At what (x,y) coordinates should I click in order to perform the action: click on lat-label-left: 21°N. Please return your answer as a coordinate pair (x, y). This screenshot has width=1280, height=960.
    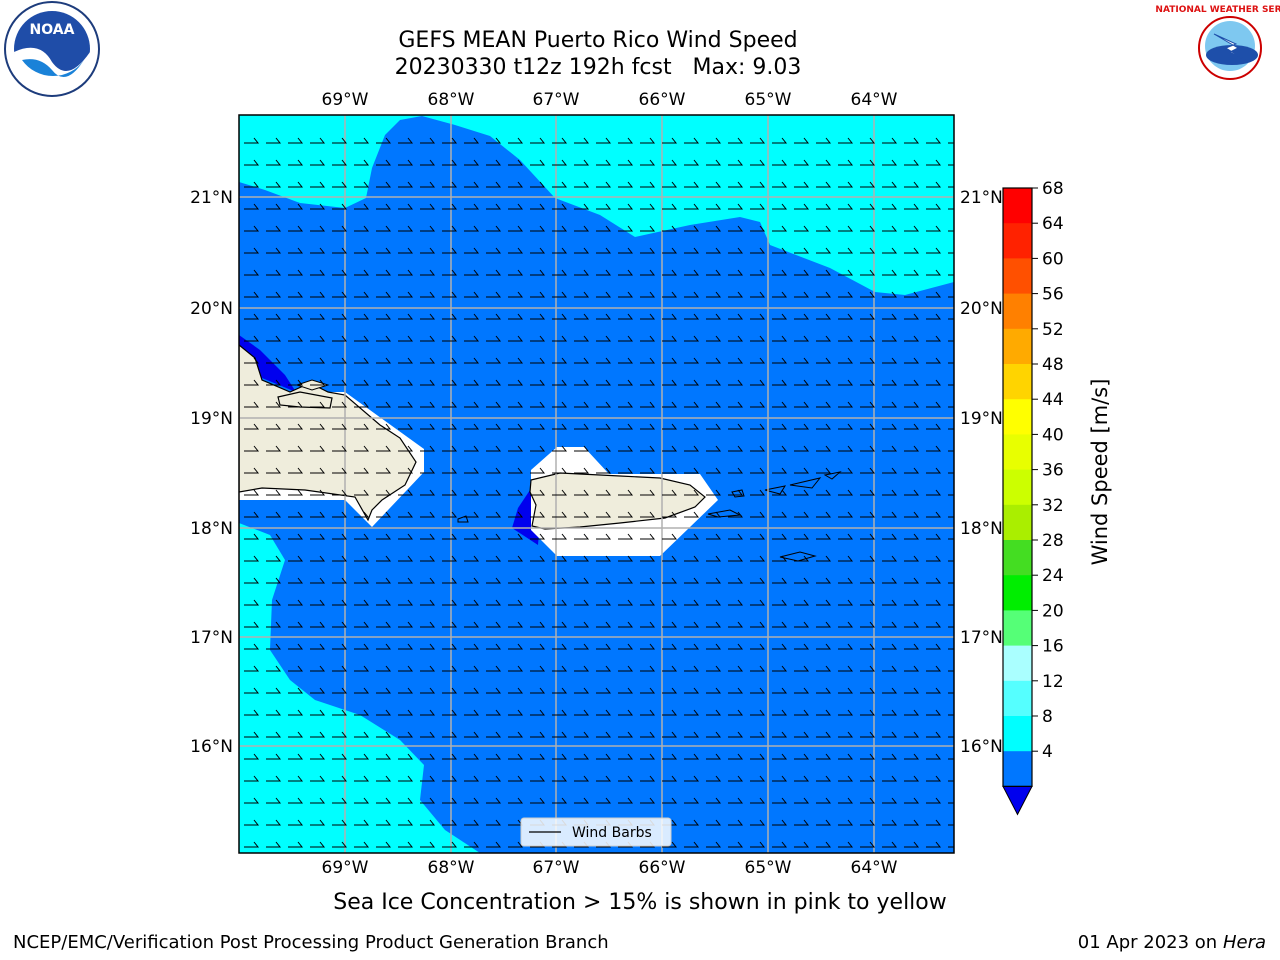
    Looking at the image, I should click on (211, 198).